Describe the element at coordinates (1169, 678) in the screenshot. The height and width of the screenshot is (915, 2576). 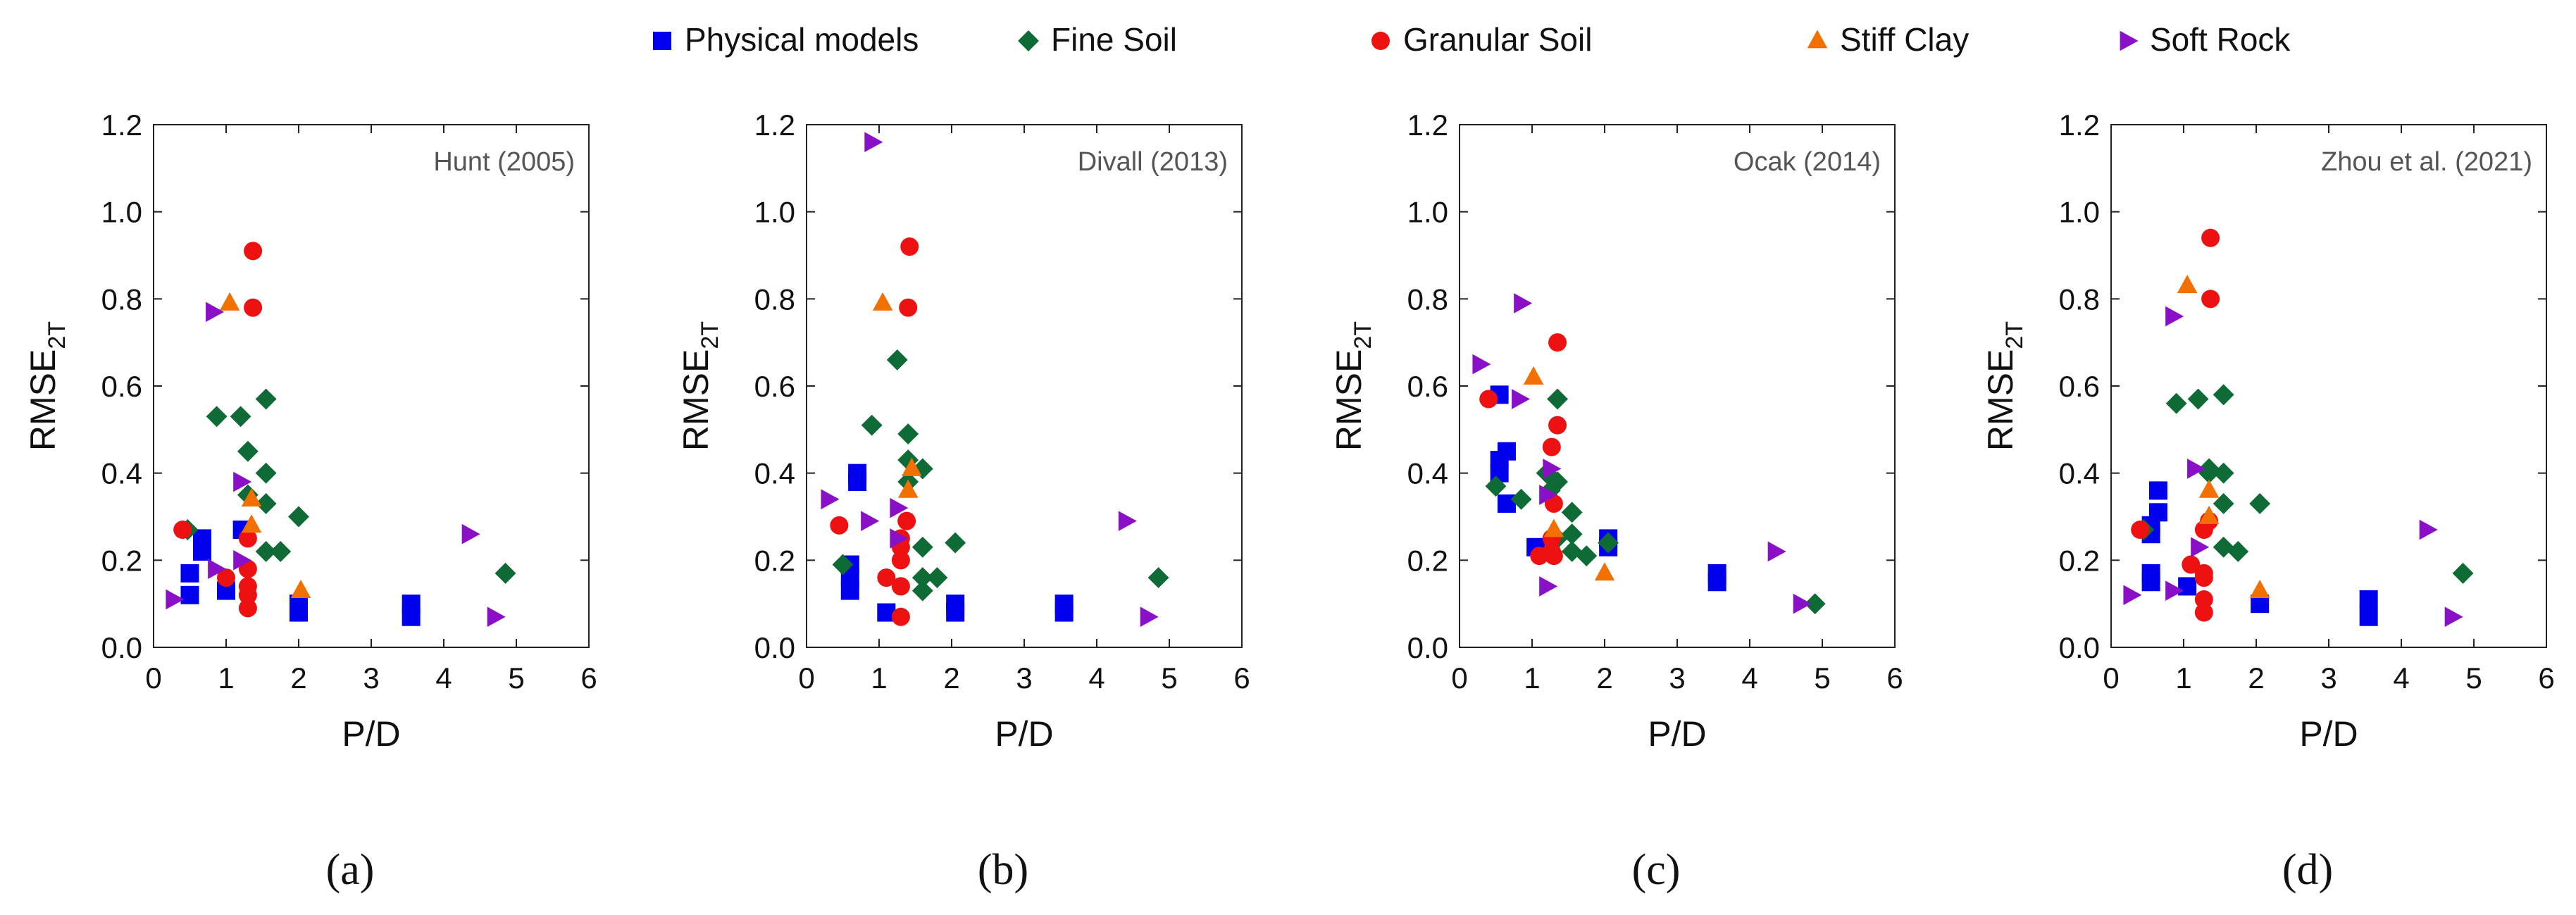
I see `x-tick-label: 5` at that location.